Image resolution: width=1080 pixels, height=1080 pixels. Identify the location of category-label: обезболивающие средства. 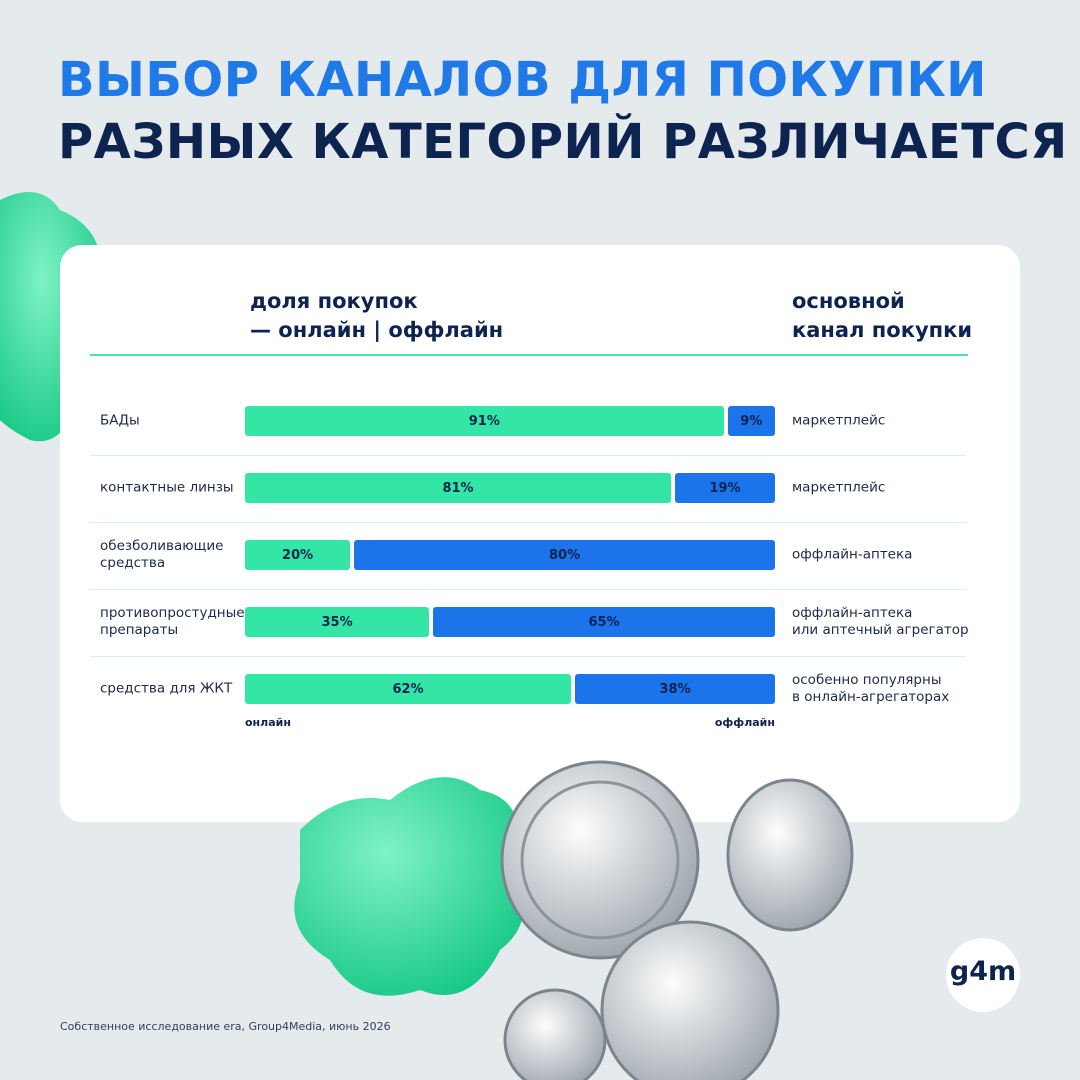
(162, 554).